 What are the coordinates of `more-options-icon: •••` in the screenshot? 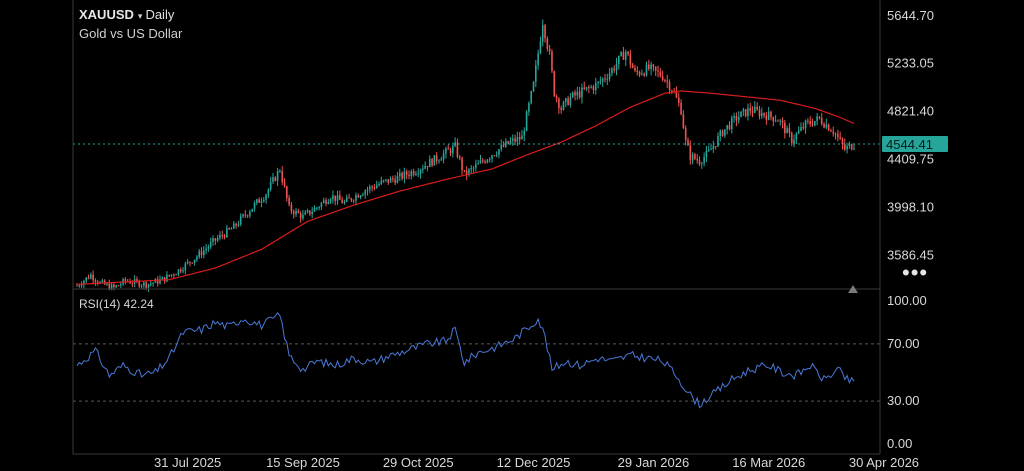 It's located at (915, 272).